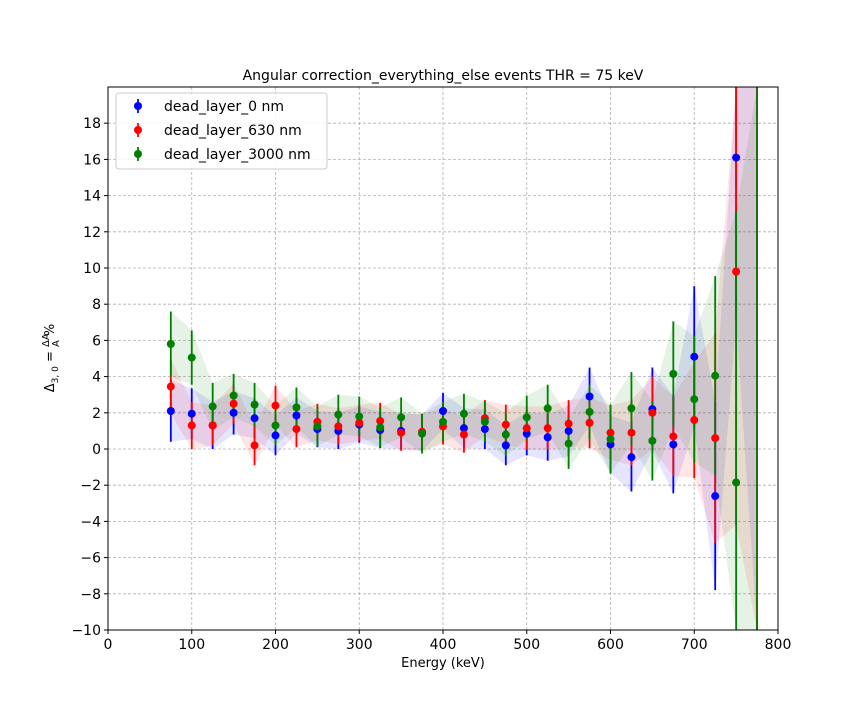  I want to click on x-axis-label: Energy (keV), so click(443, 663).